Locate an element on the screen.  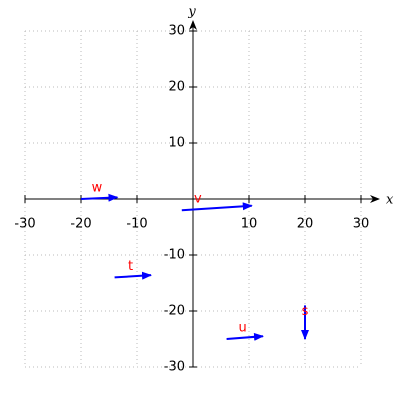
y-tick-label: 30 is located at coordinates (176, 31).